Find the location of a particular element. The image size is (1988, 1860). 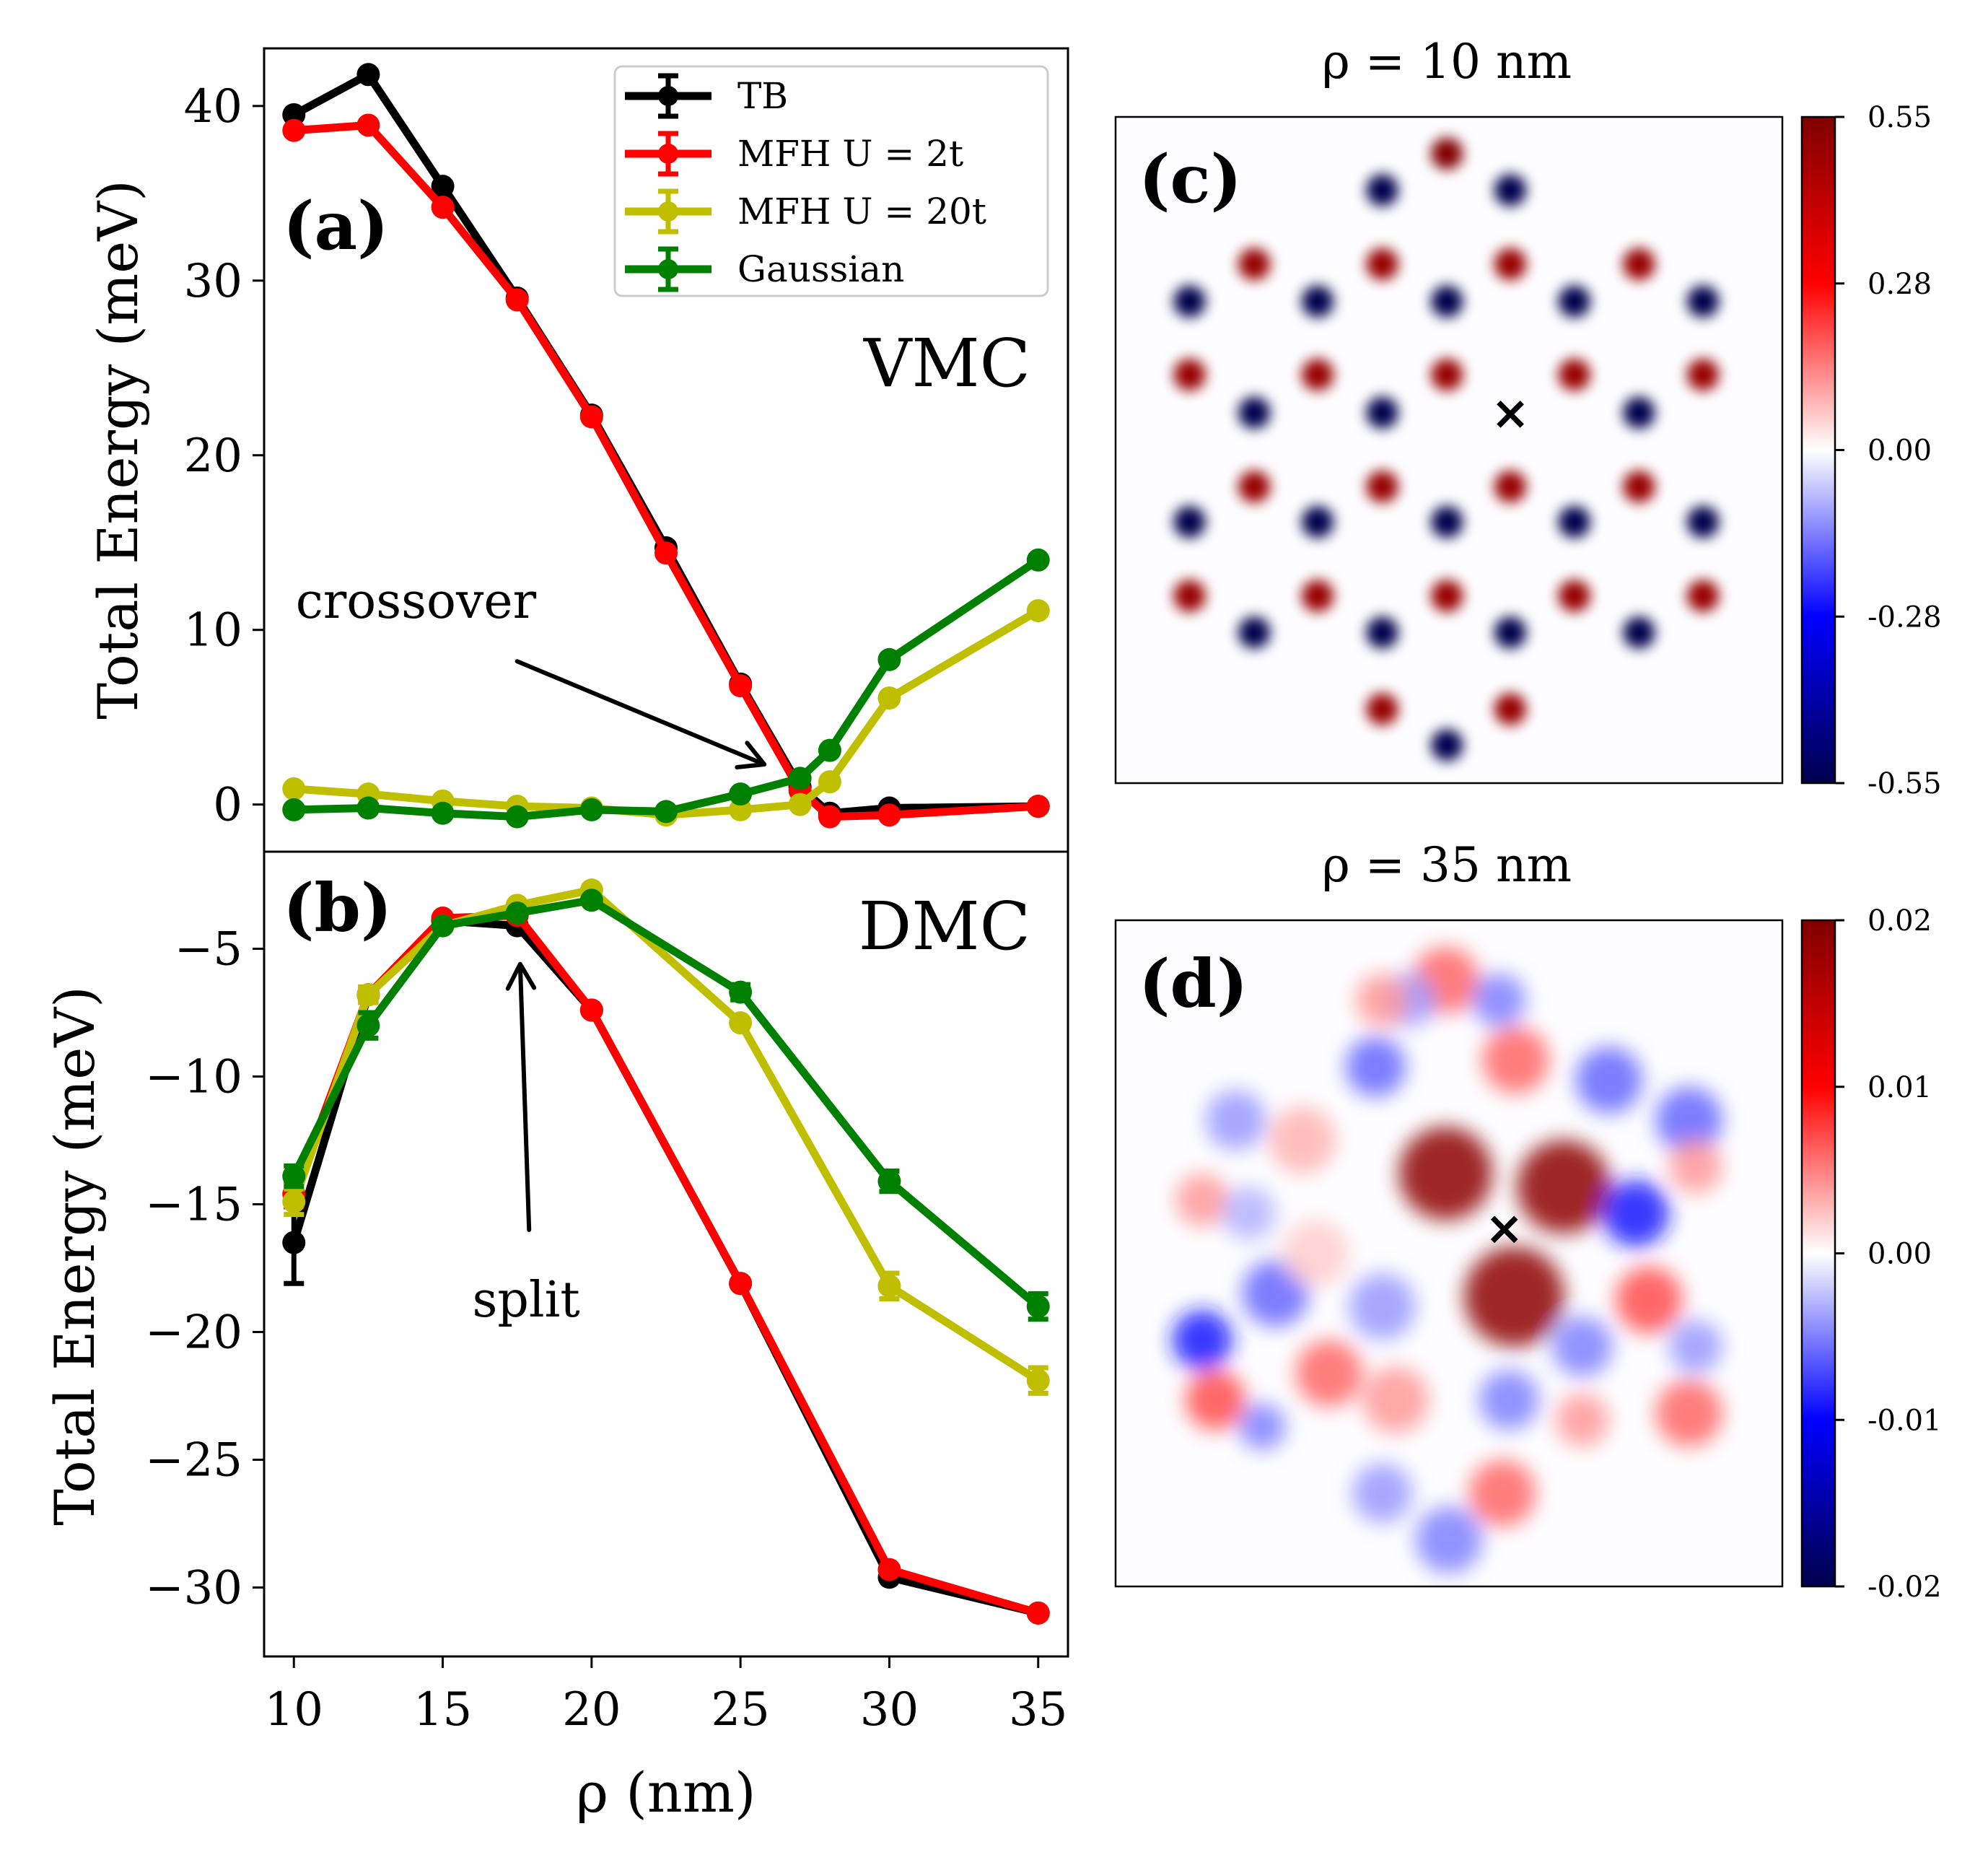

series-line-mfh-u-20t is located at coordinates (665, 1135).